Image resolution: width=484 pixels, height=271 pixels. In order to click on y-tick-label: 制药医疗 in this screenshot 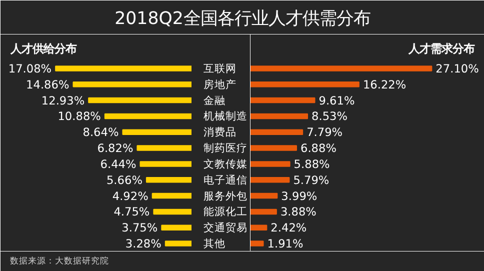, I will do `click(226, 148)`.